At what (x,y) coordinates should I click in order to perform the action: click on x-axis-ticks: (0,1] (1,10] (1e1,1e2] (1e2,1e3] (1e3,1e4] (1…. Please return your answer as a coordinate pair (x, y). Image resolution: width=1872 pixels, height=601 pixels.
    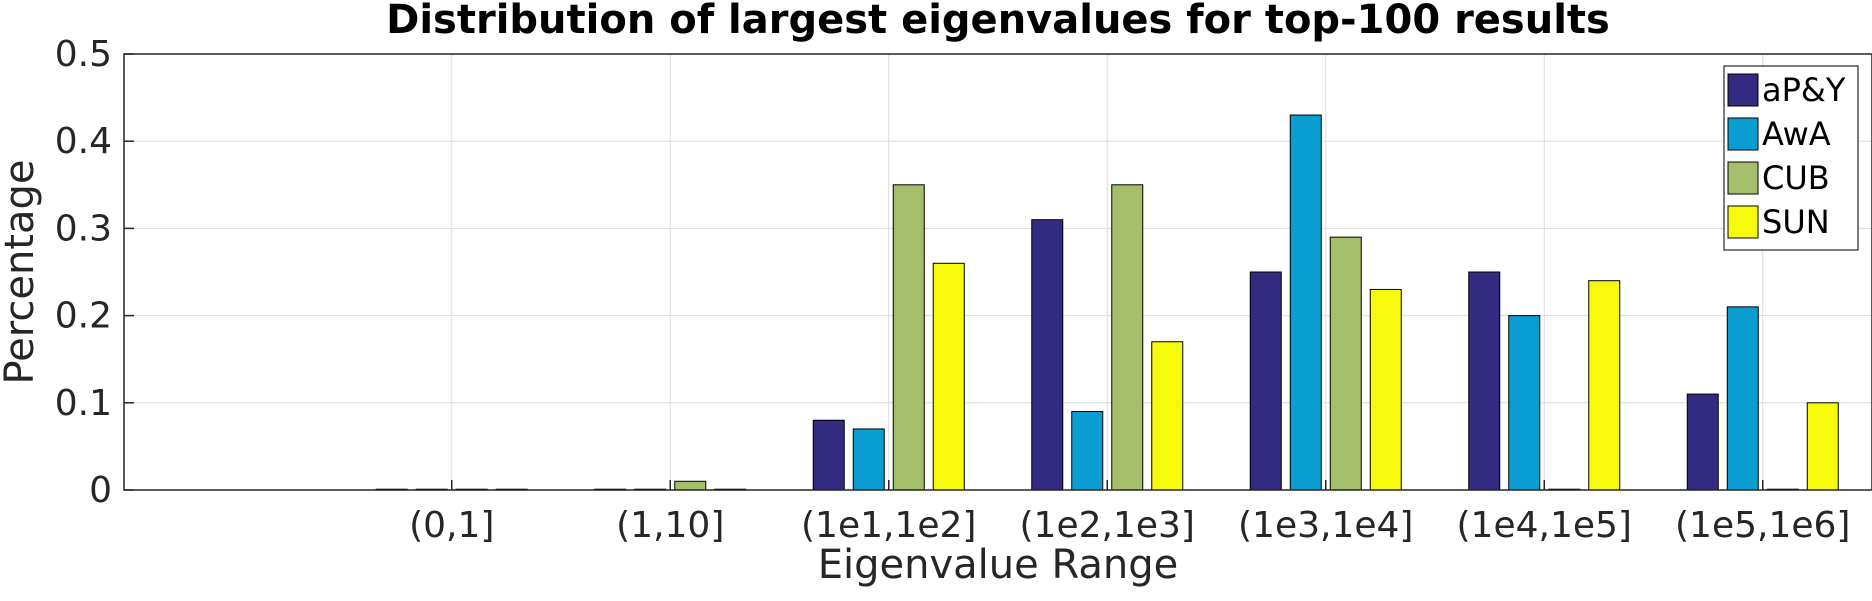
    Looking at the image, I should click on (1129, 513).